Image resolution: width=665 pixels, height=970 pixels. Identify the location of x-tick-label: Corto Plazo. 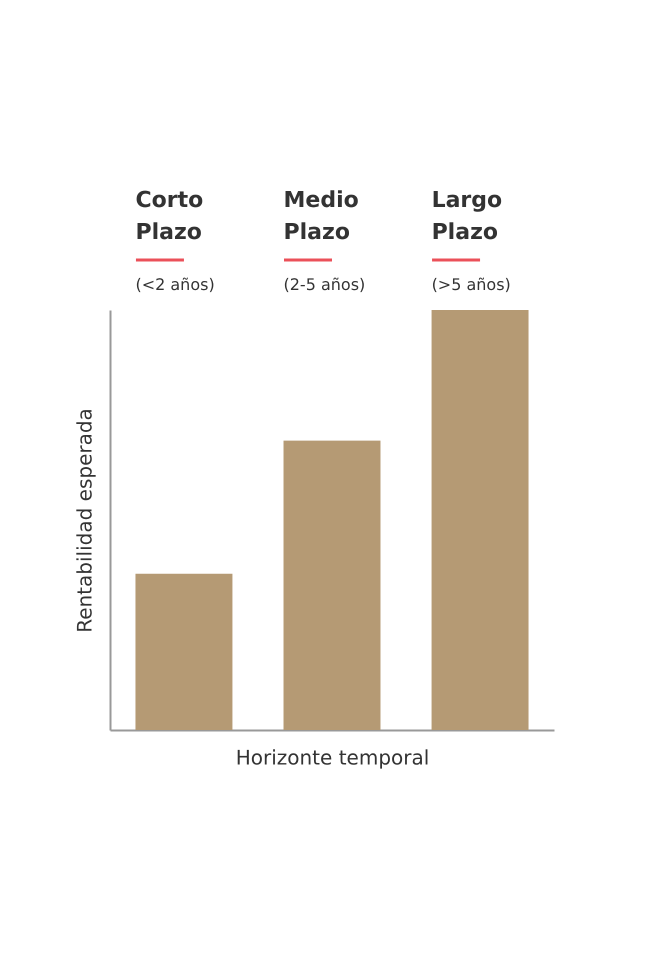
(169, 216).